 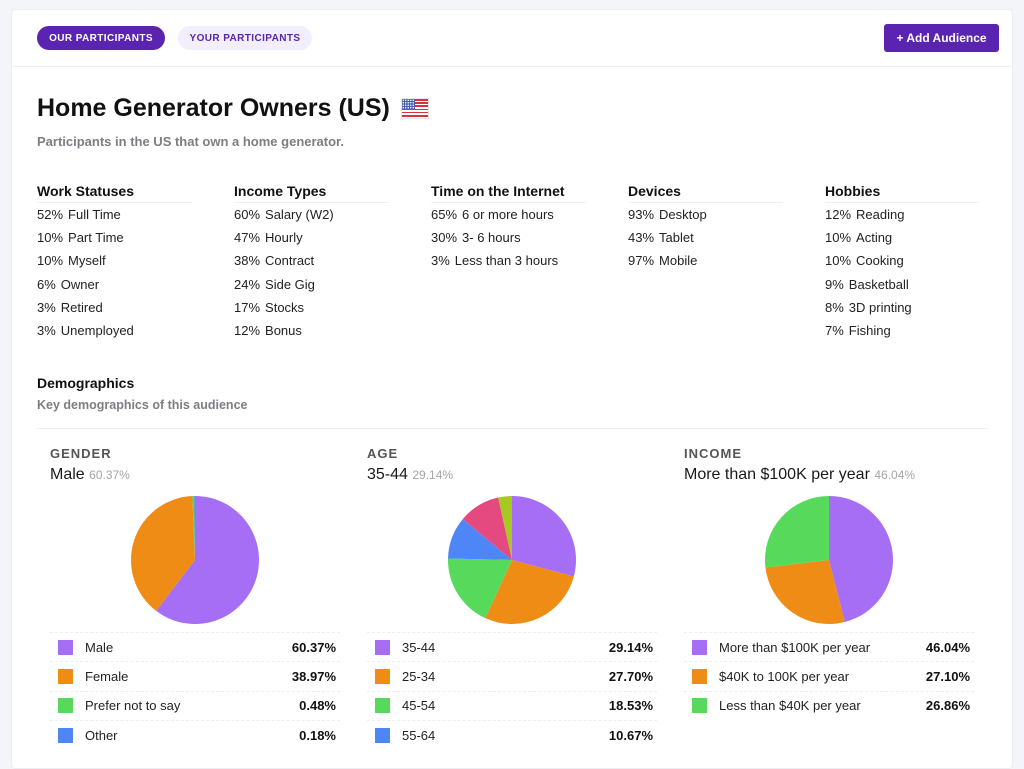 I want to click on stat-percent: 60%, so click(x=247, y=214).